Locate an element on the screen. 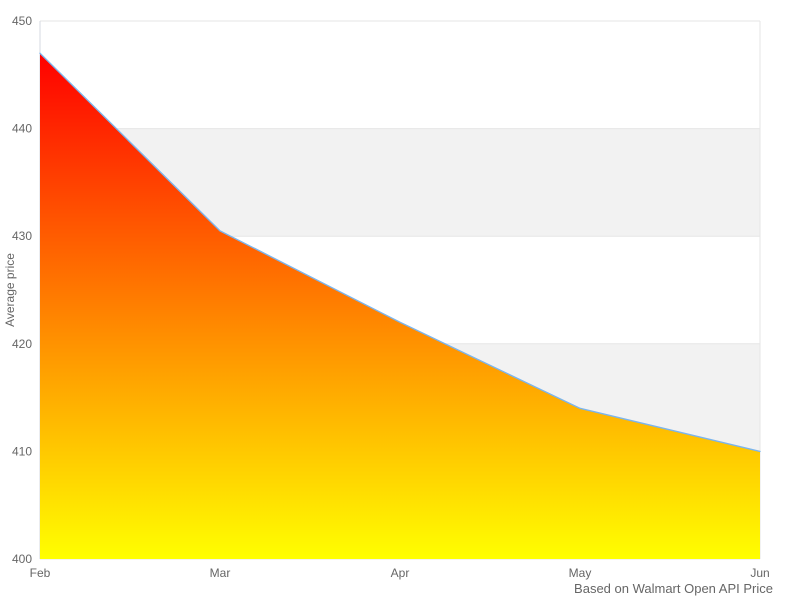  x-tick-label: Jun is located at coordinates (759, 573).